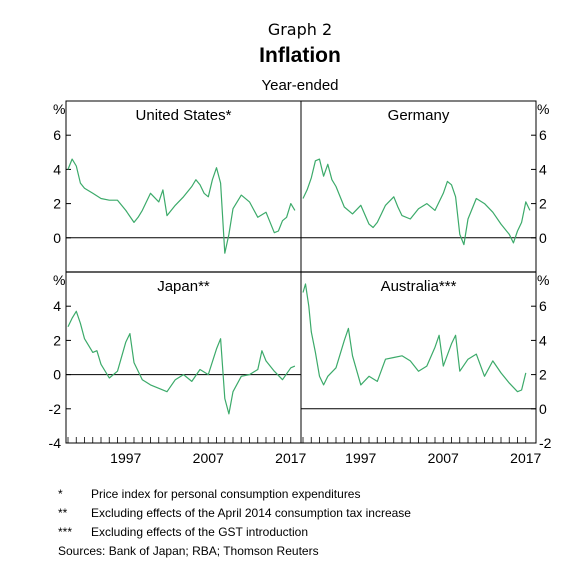 The image size is (563, 572). I want to click on footnote-mark: **, so click(63, 513).